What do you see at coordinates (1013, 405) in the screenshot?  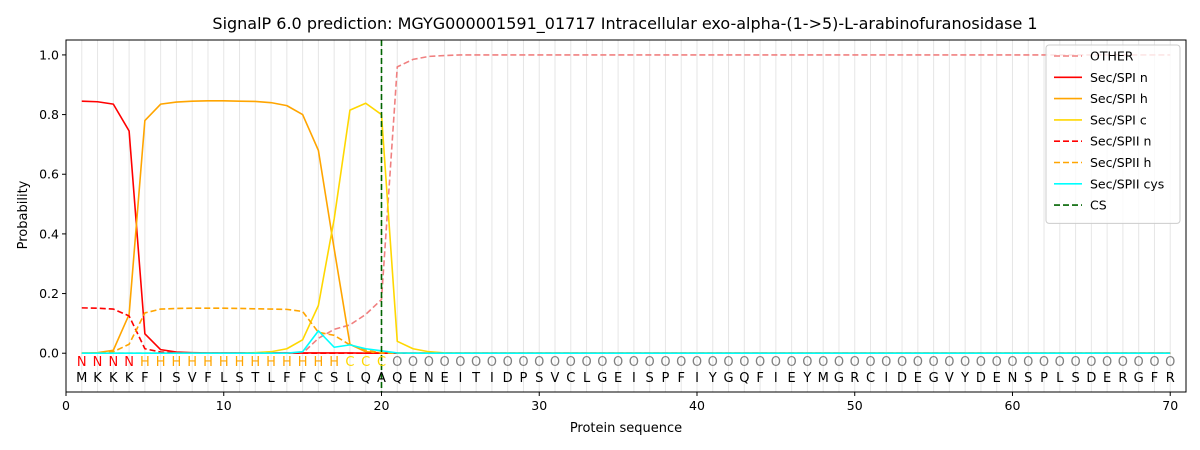 I see `x-tick-label: 60` at bounding box center [1013, 405].